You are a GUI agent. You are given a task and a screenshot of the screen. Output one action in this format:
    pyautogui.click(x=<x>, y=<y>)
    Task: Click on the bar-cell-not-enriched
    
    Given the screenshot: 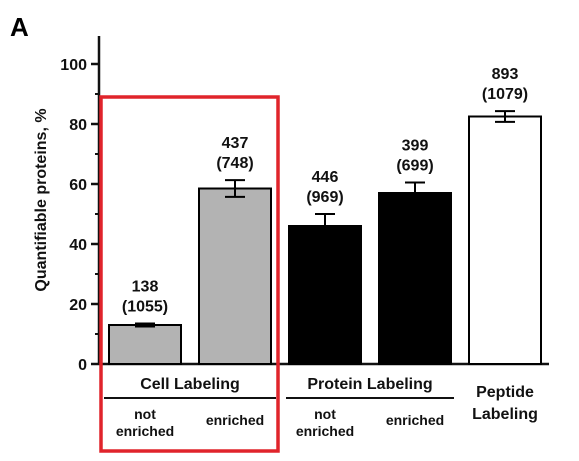 What is the action you would take?
    pyautogui.click(x=145, y=344)
    